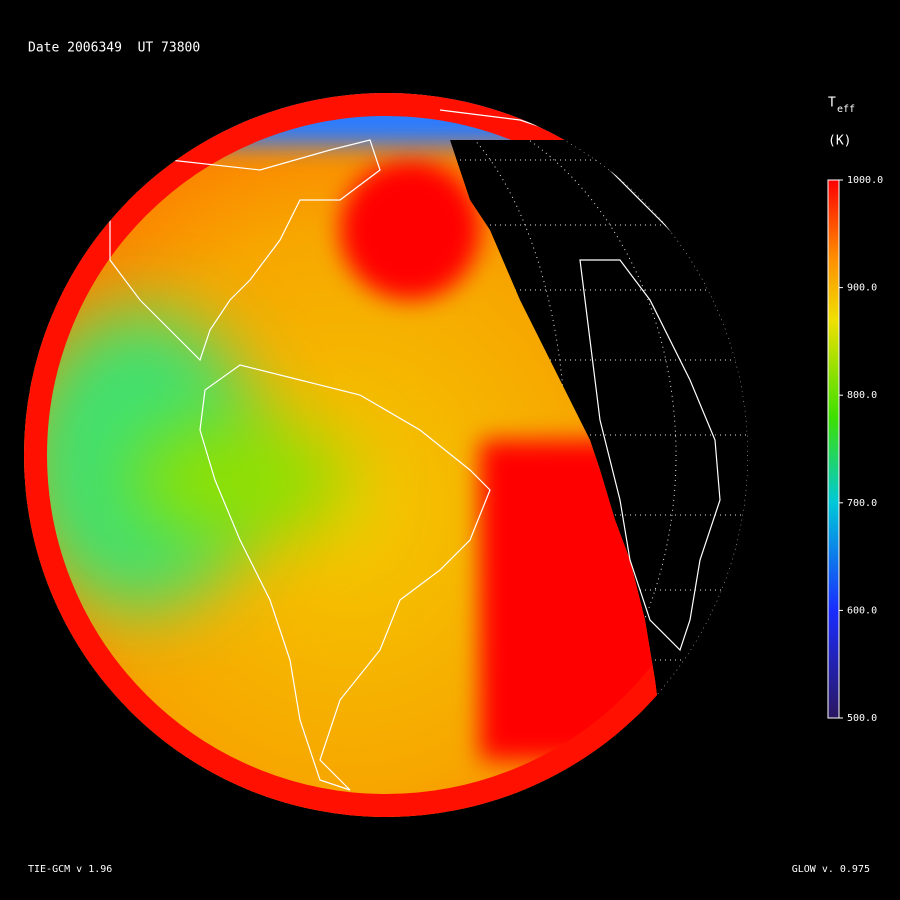  What do you see at coordinates (846, 109) in the screenshot?
I see `colorbar-title-subscript: eff` at bounding box center [846, 109].